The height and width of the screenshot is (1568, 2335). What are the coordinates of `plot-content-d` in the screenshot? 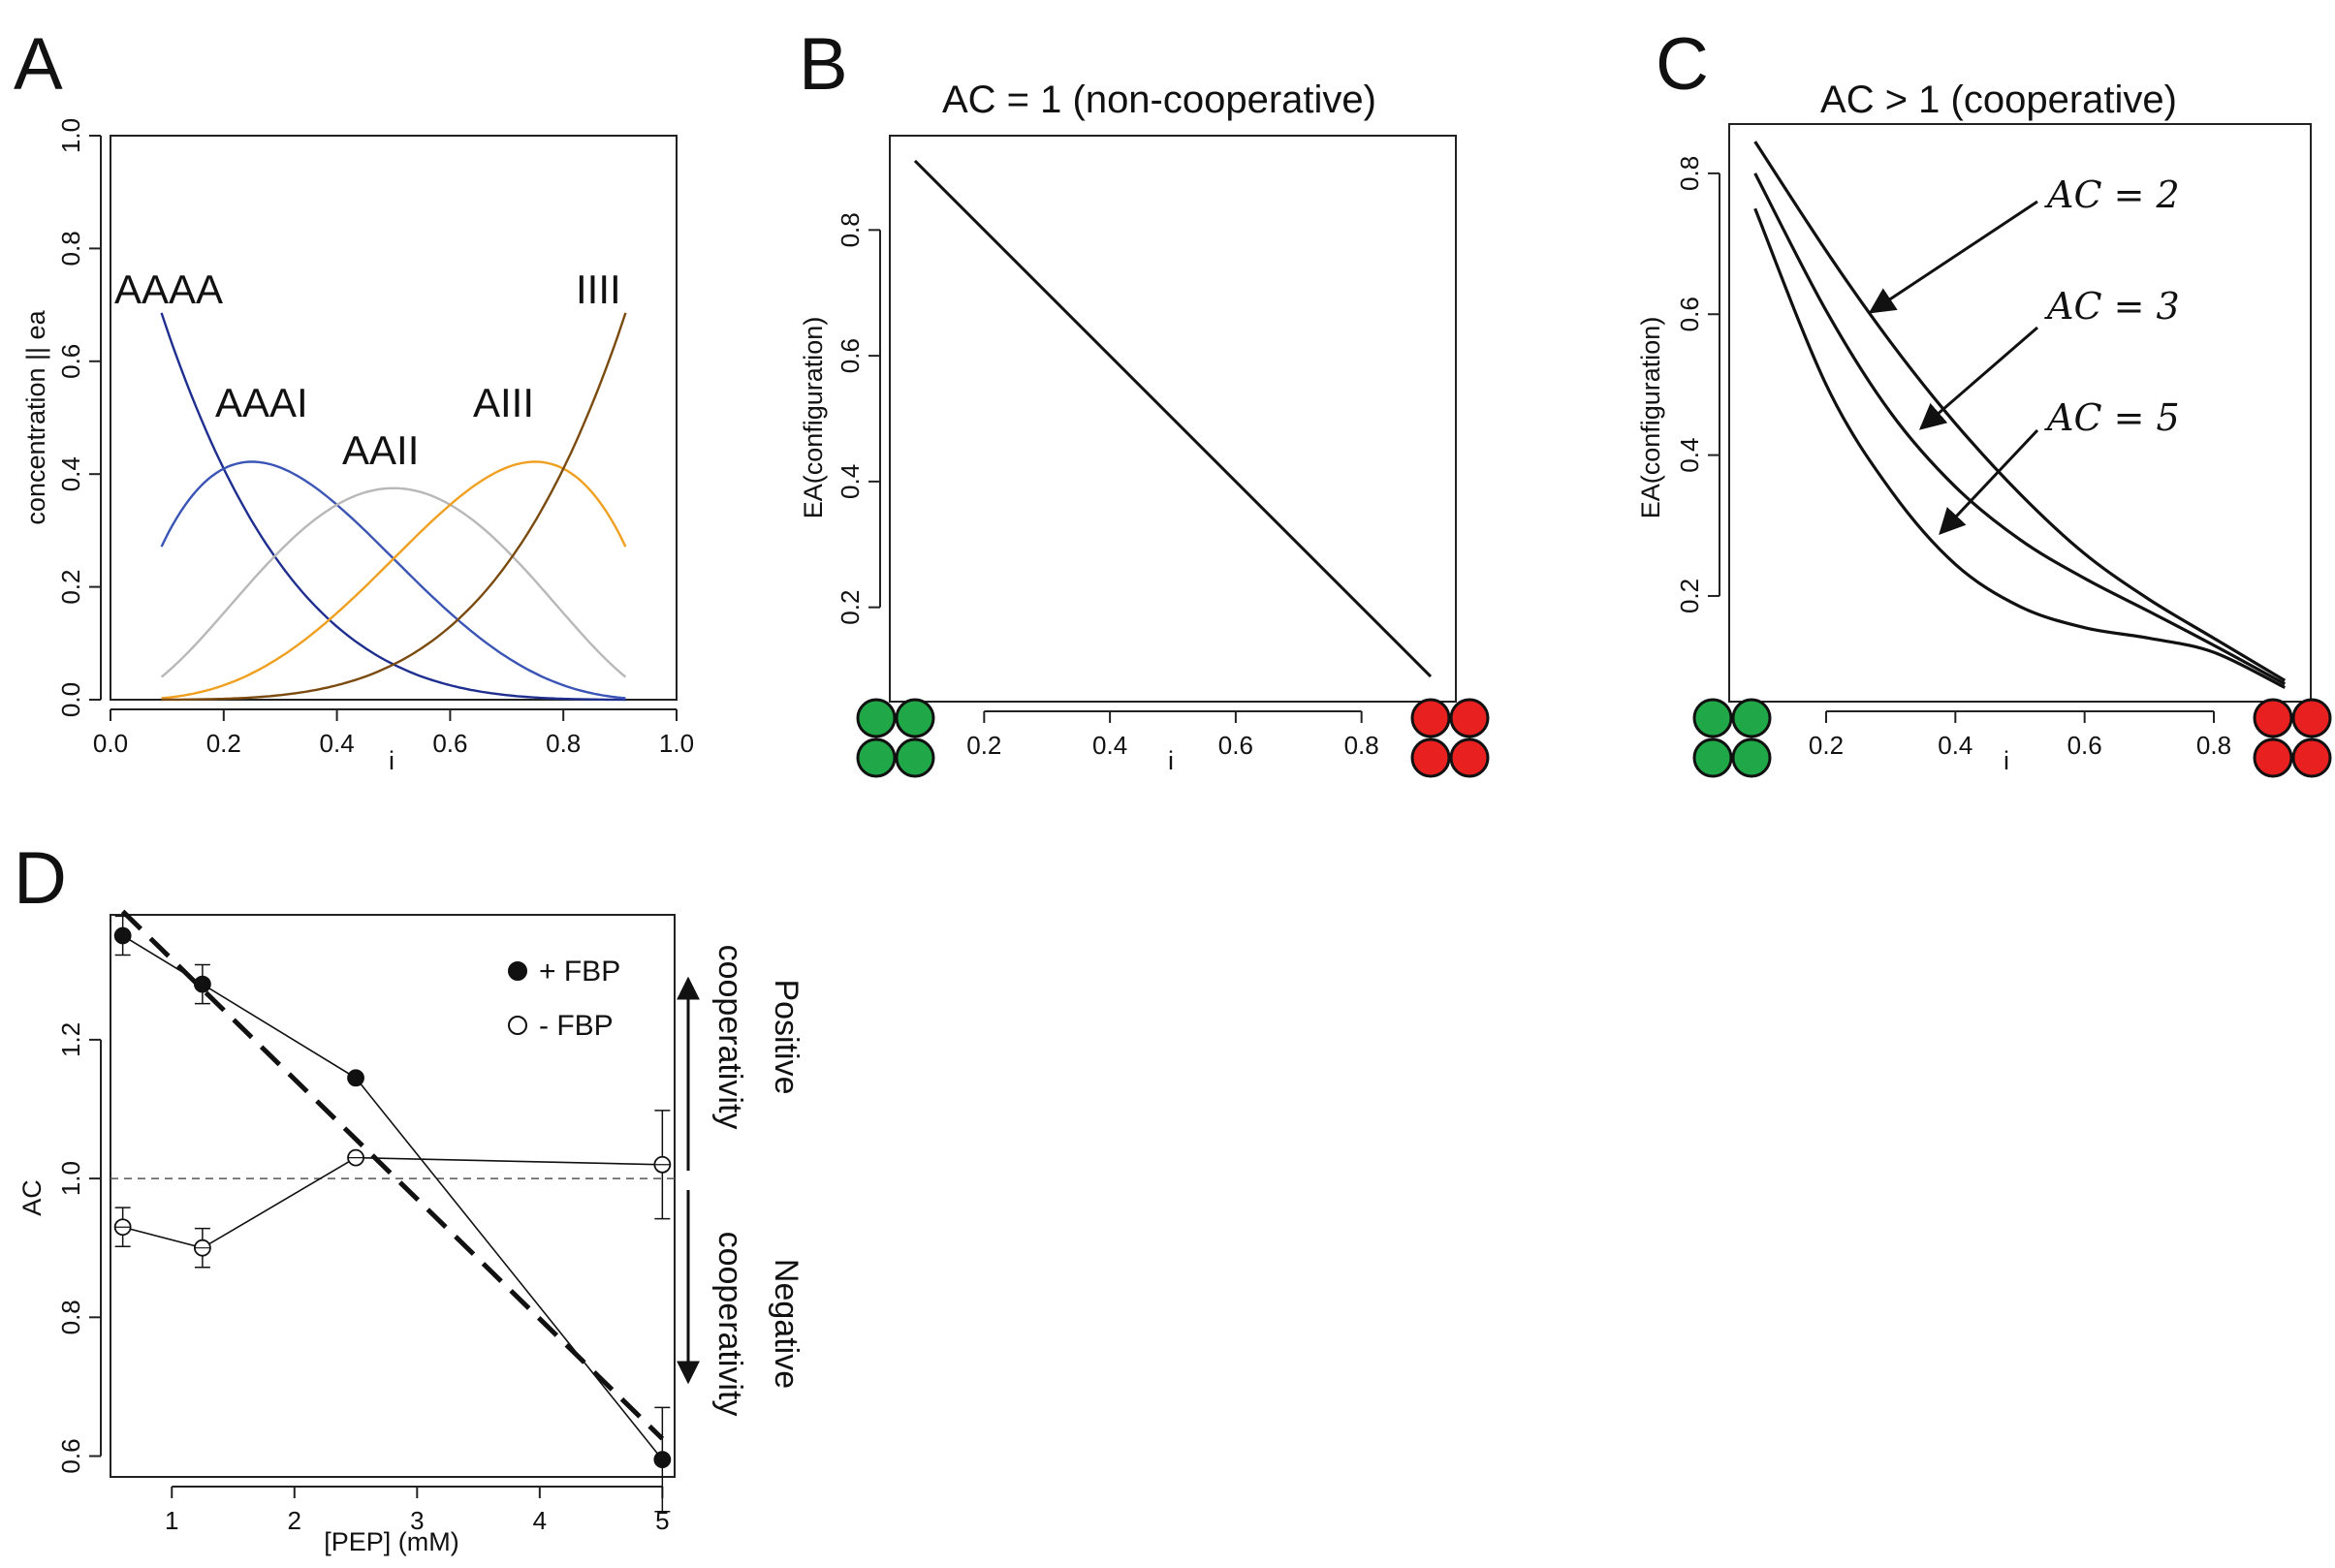 It's located at (392, 1211).